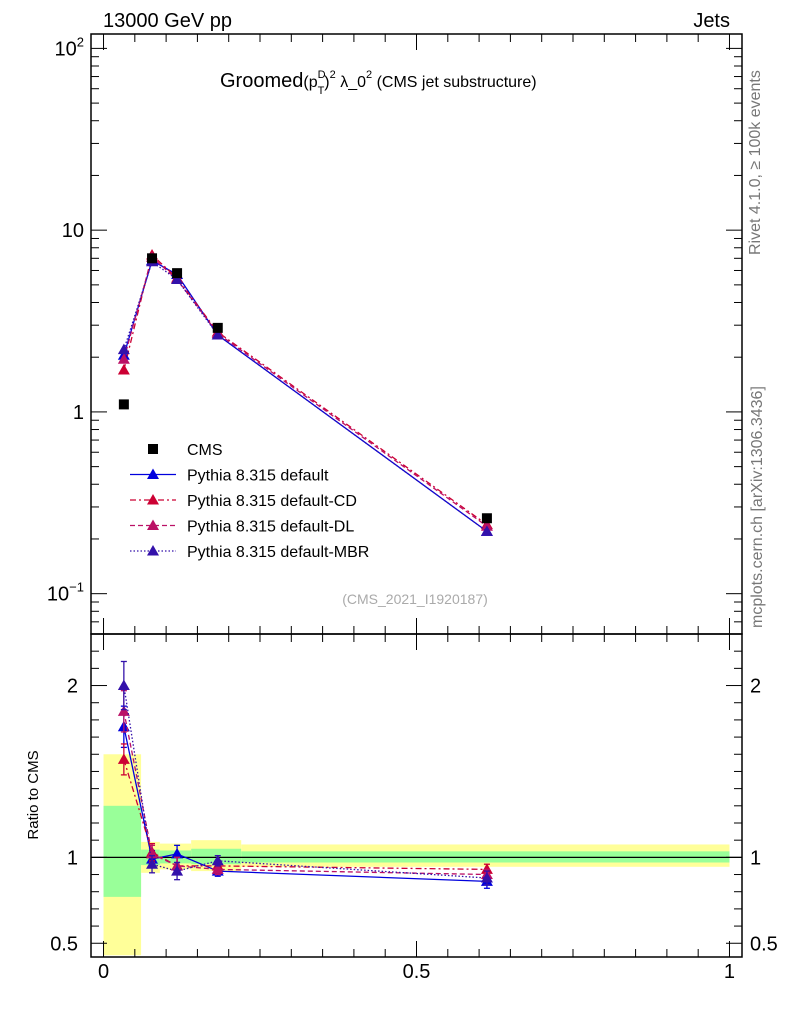 This screenshot has height=1029, width=786. I want to click on main-plot-marks, so click(305, 392).